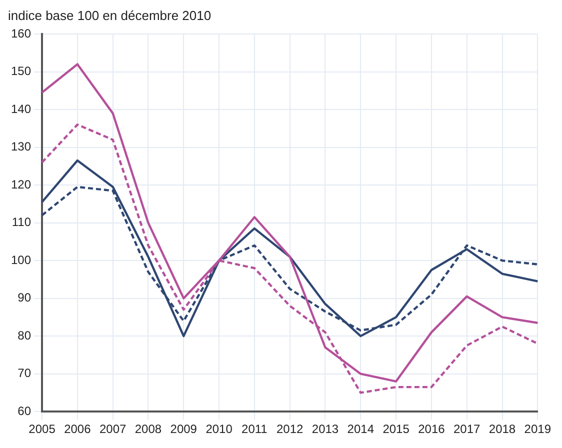 This screenshot has height=448, width=562. What do you see at coordinates (22, 222) in the screenshot?
I see `y-tick-label: 110` at bounding box center [22, 222].